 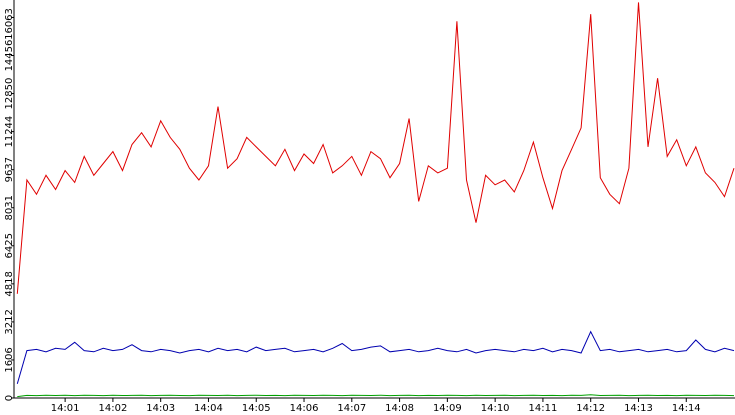 I want to click on x-tick-label: 14:02, so click(x=112, y=408).